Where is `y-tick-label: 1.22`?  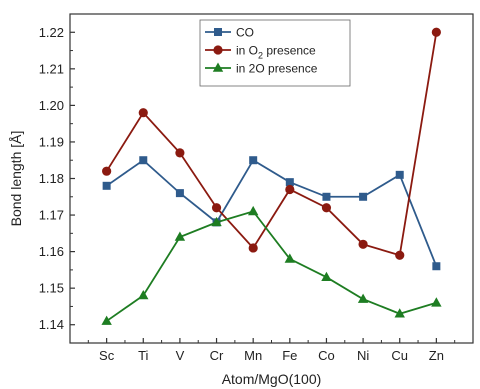
y-tick-label: 1.22 is located at coordinates (51, 32).